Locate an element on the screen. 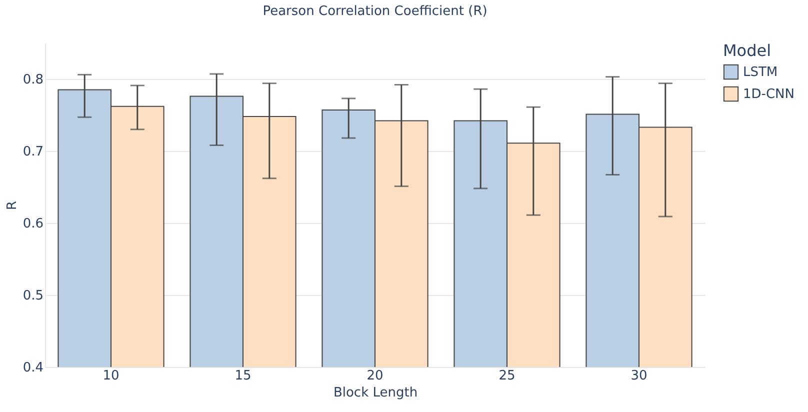 The height and width of the screenshot is (412, 808). y-axis-title: R is located at coordinates (12, 205).